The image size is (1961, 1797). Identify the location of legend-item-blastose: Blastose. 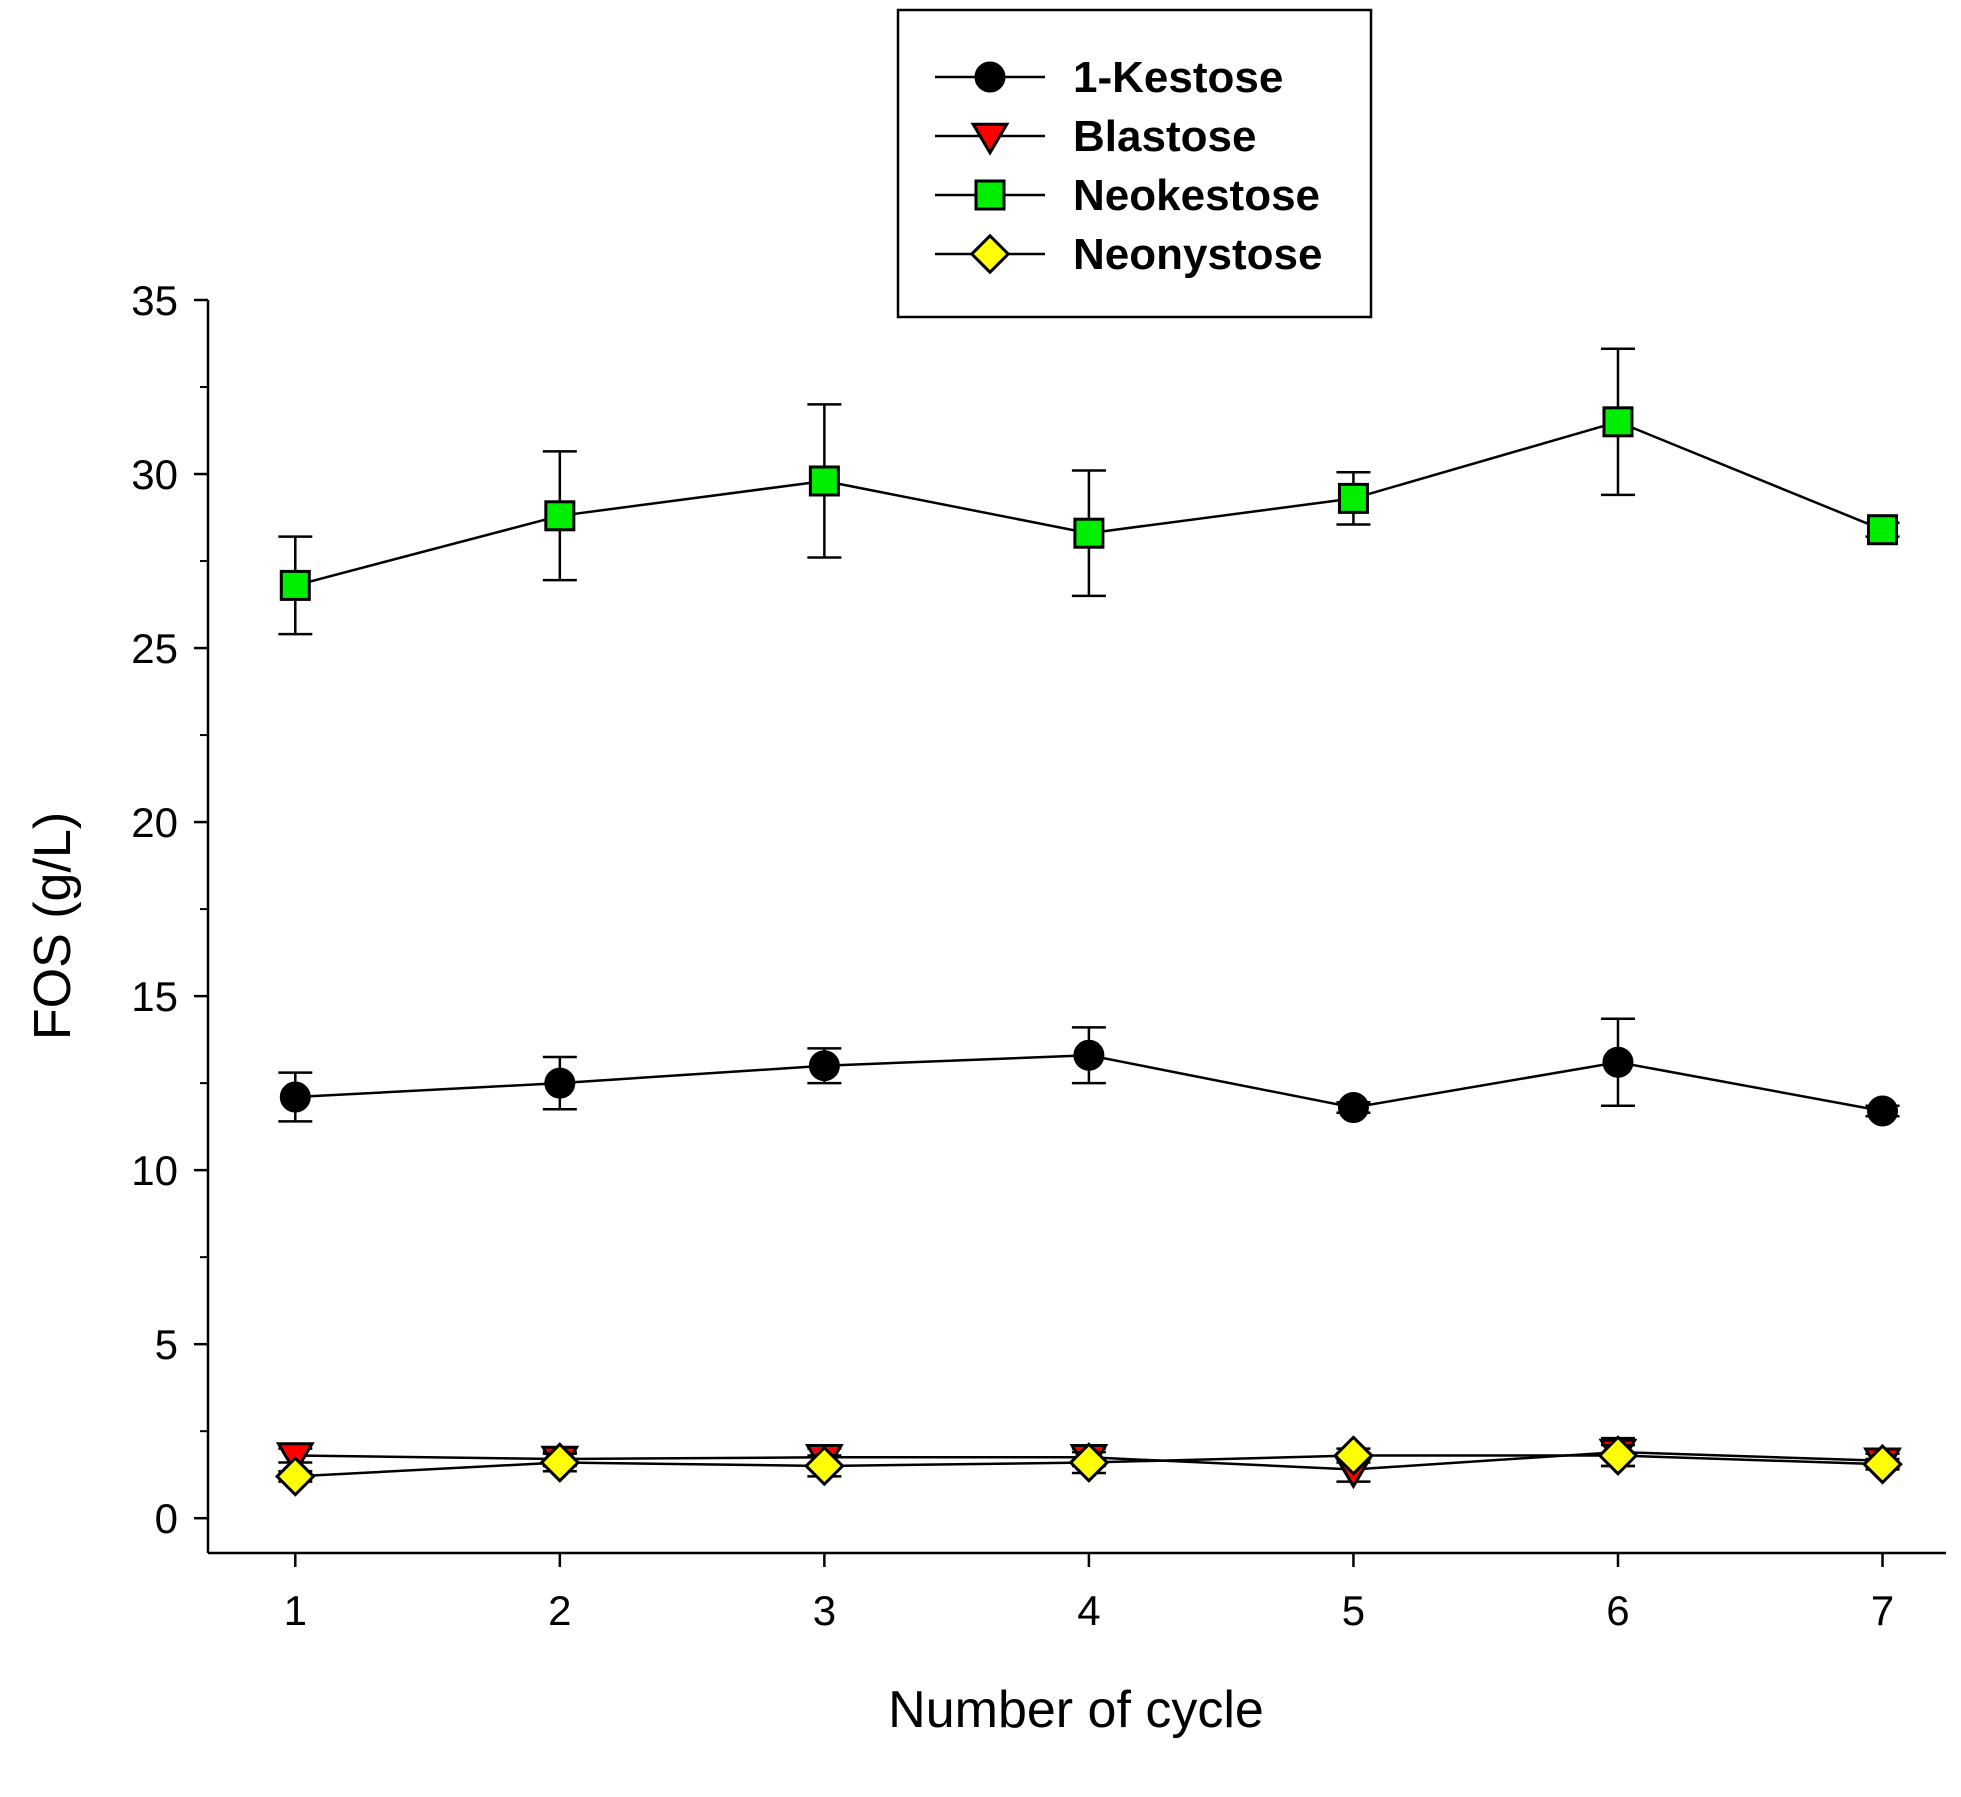
(1095, 136).